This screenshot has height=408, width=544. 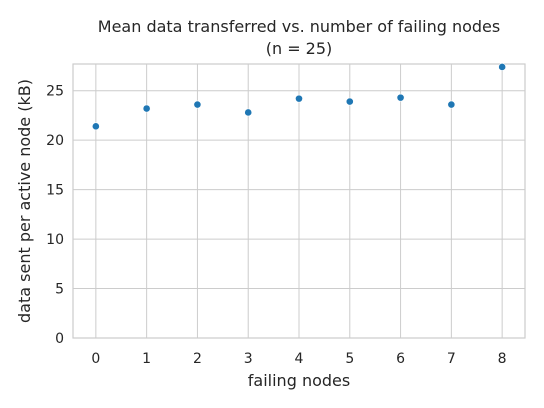 What do you see at coordinates (299, 380) in the screenshot?
I see `x-axis-label: failing nodes` at bounding box center [299, 380].